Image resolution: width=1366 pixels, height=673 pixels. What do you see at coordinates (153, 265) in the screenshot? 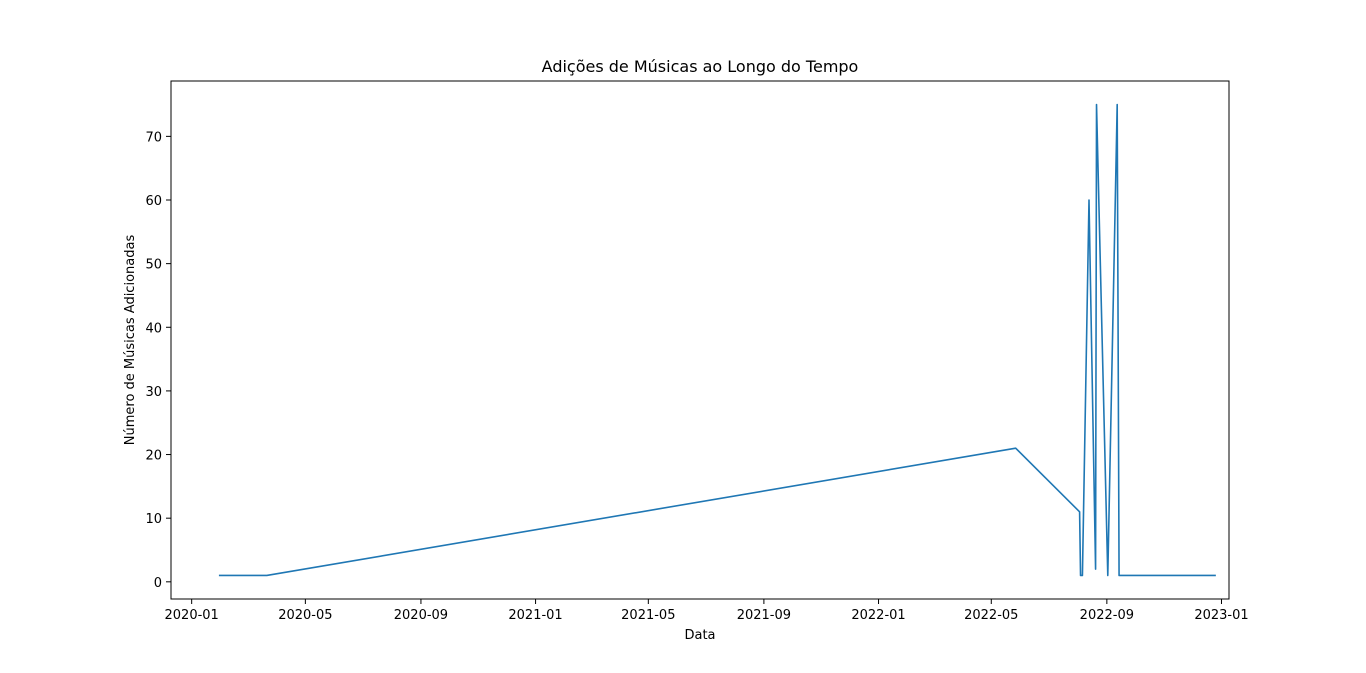
I see `y-tick-label: 50` at bounding box center [153, 265].